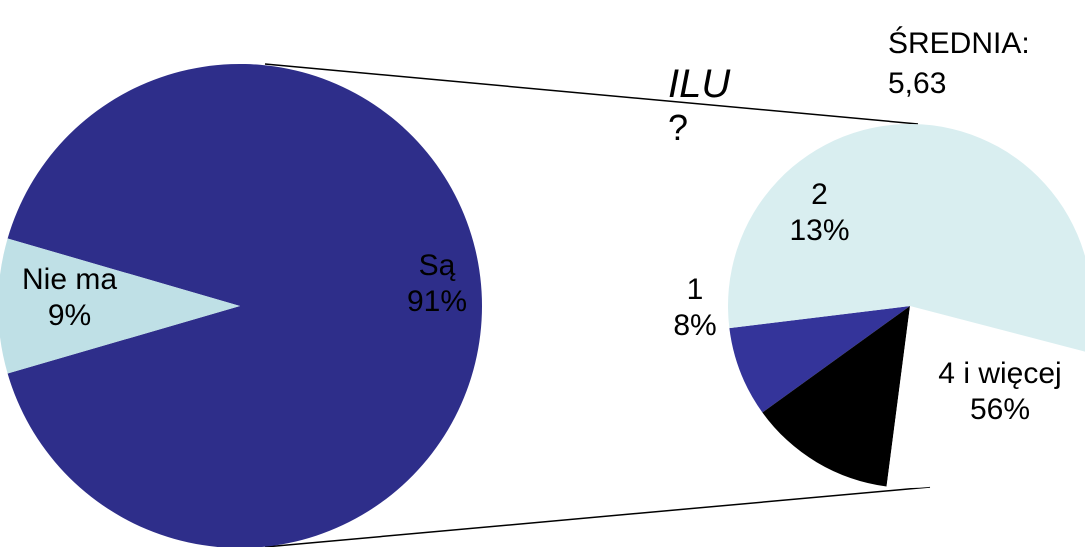 The height and width of the screenshot is (547, 1085). Describe the element at coordinates (959, 64) in the screenshot. I see `average-box: ŚREDNIA: 5,63` at that location.